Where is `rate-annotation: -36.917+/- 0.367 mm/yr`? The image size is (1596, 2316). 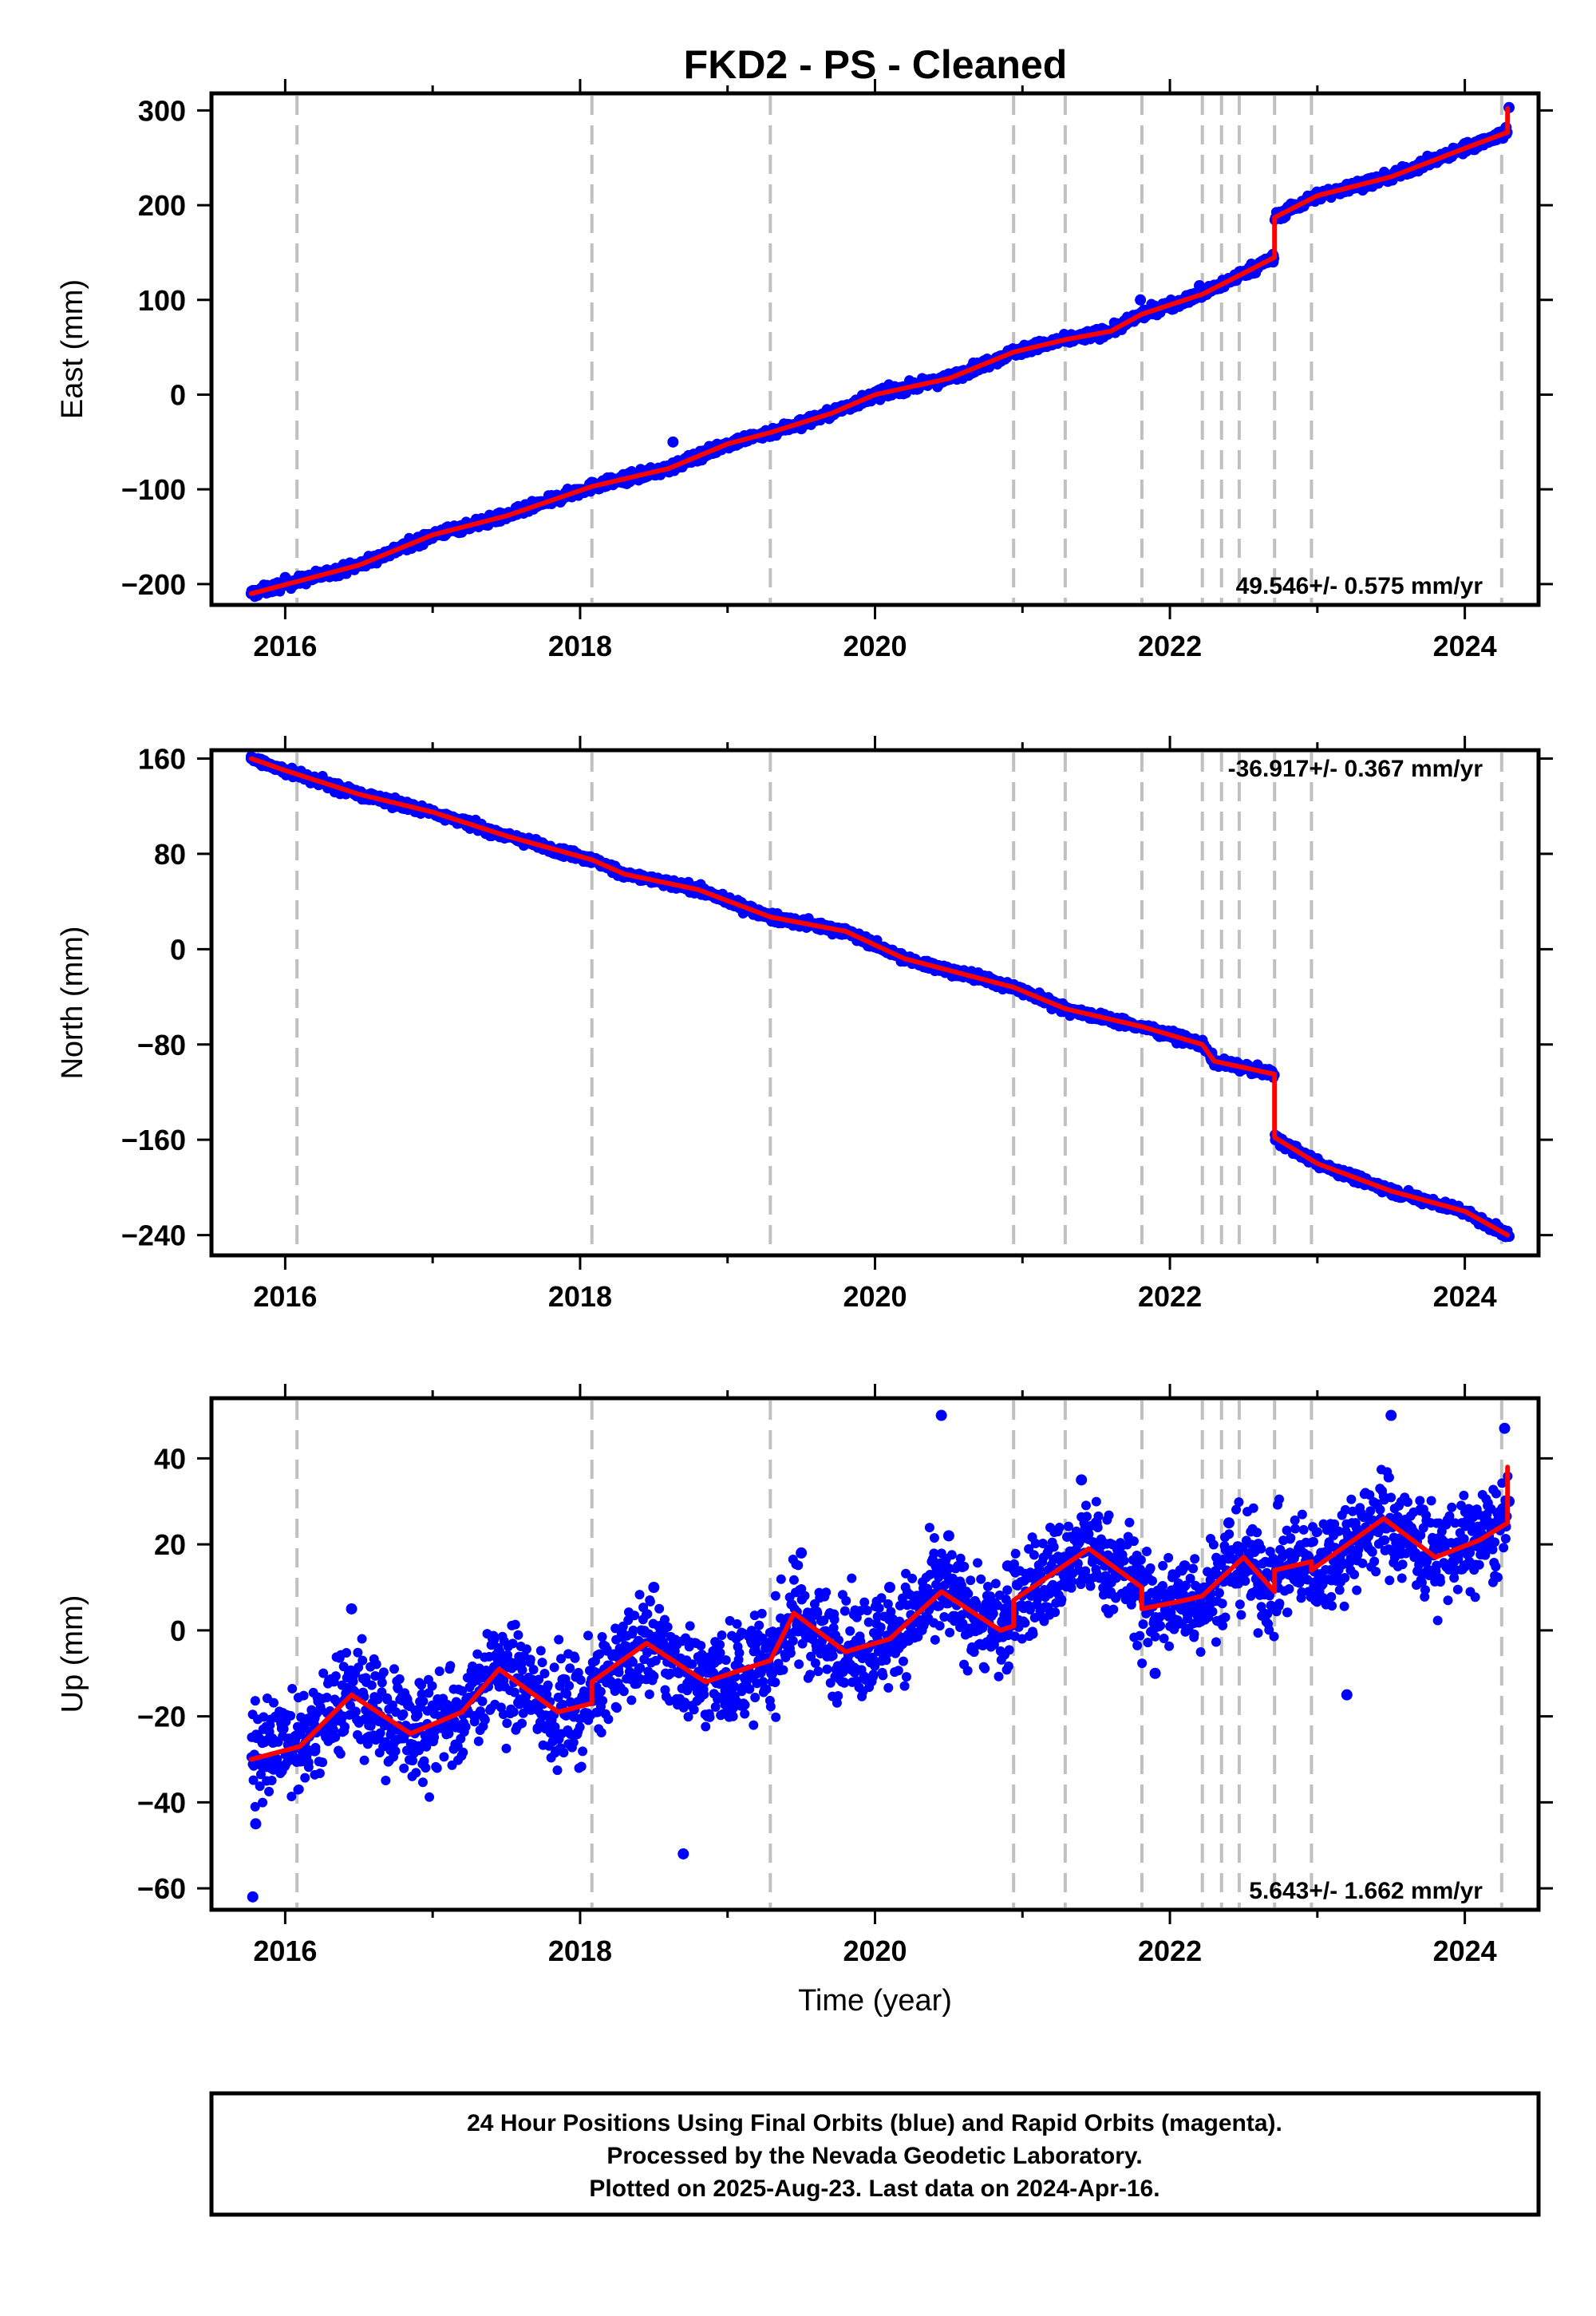
rate-annotation: -36.917+/- 0.367 mm/yr is located at coordinates (1355, 769).